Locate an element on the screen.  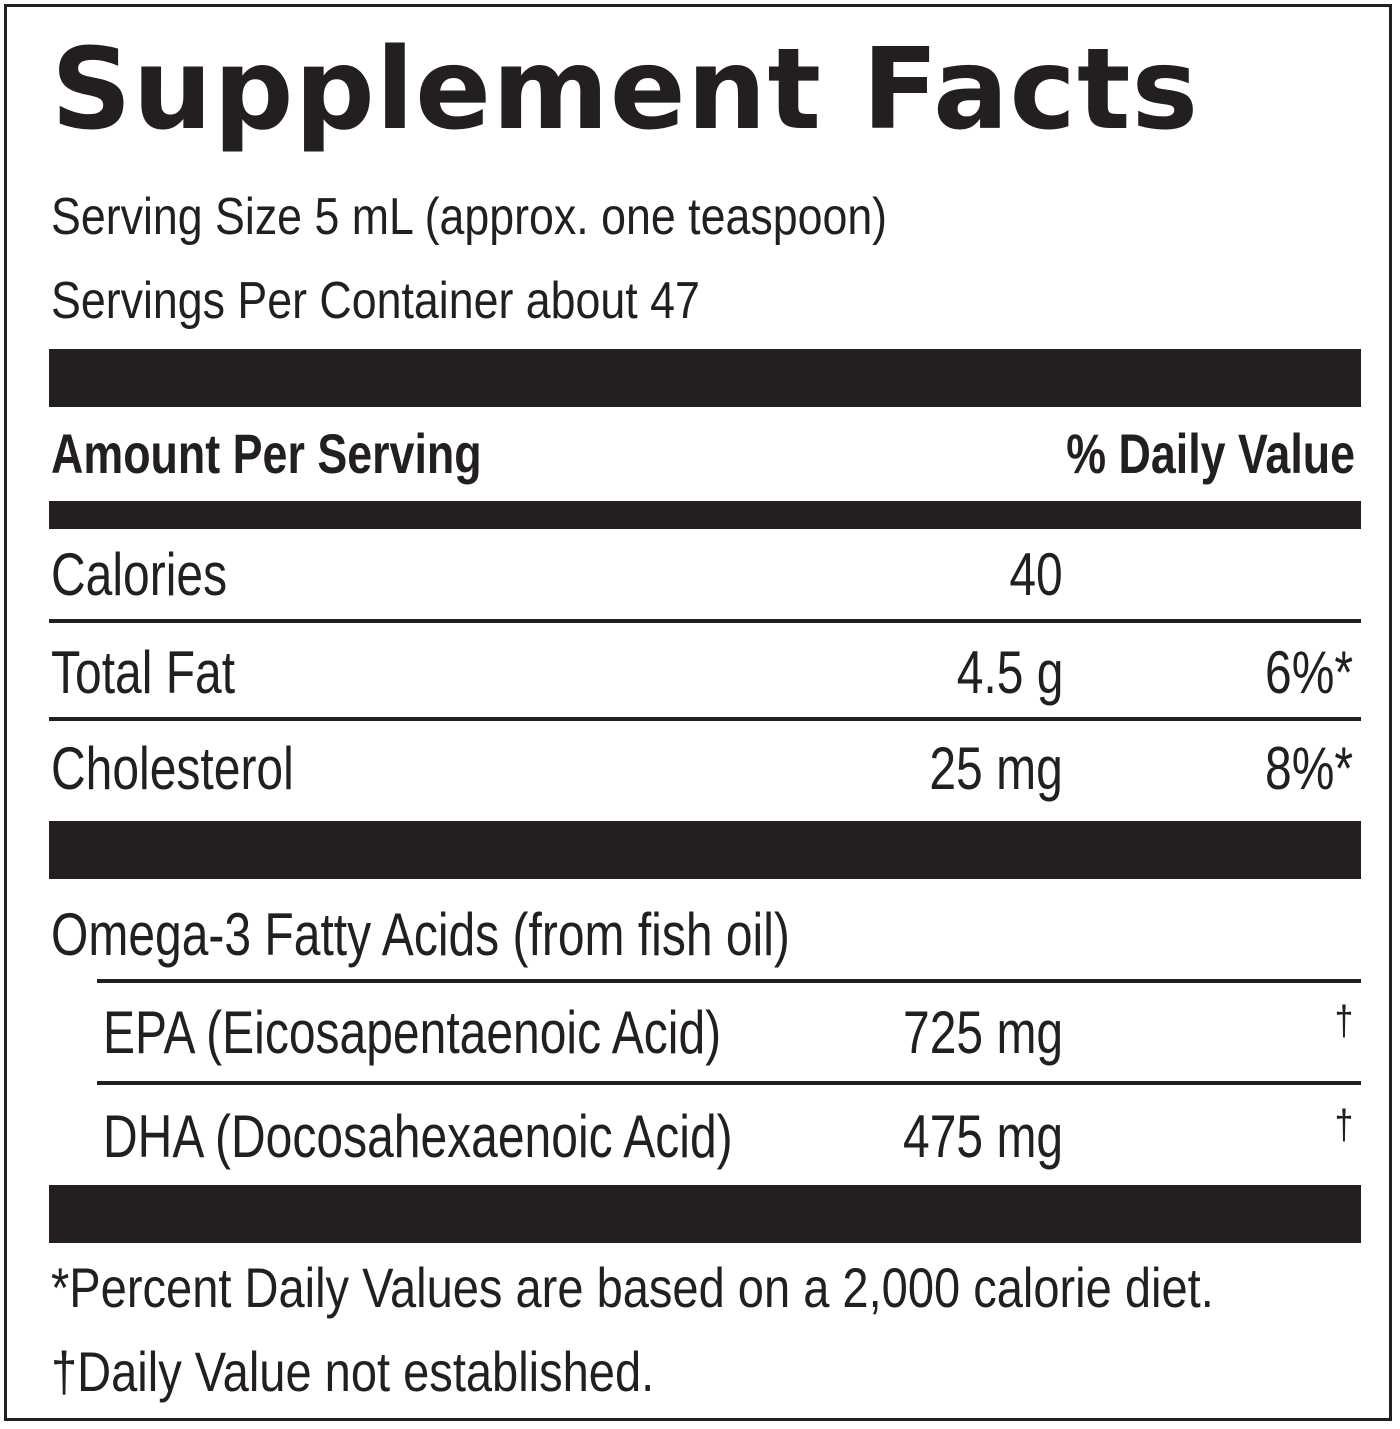
servings-per-container: Servings Per Container about 47 is located at coordinates (375, 301).